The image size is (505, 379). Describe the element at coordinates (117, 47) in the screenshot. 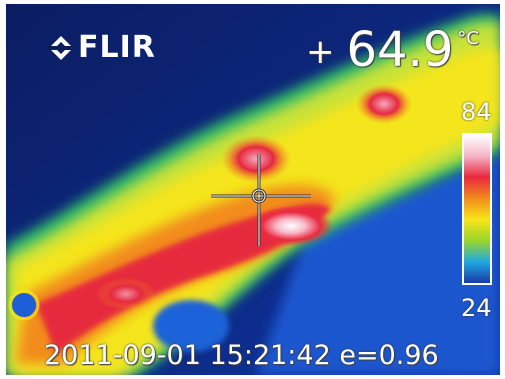

I see `brand-name: FLIR` at that location.